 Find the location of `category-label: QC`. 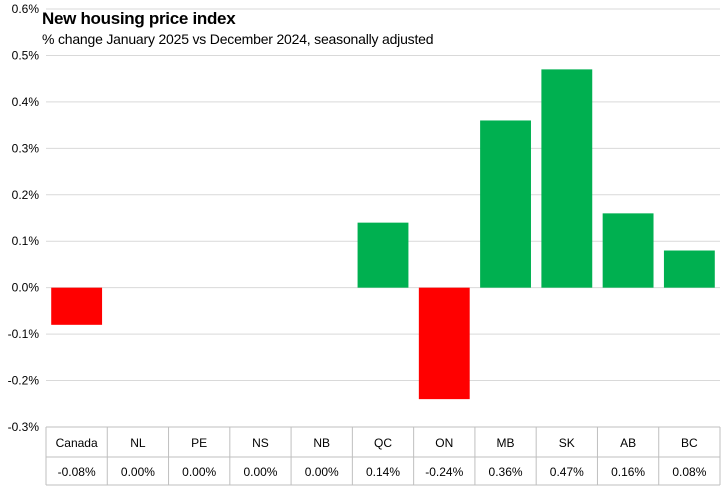

category-label: QC is located at coordinates (383, 443).